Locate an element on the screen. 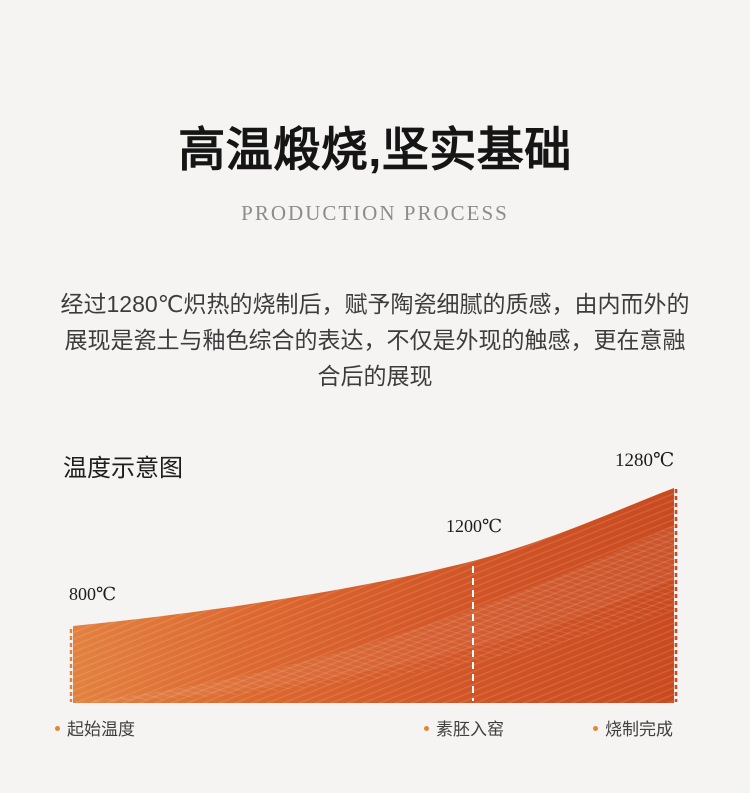 This screenshot has height=793, width=750. peak-temperature-label: 1280℃ is located at coordinates (645, 460).